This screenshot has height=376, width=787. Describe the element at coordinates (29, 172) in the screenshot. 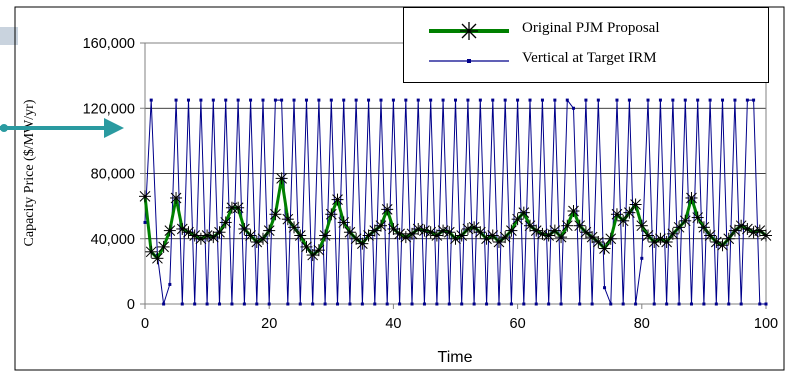

I see `y-axis-label: Capacity Price ($/MW/yr)` at that location.